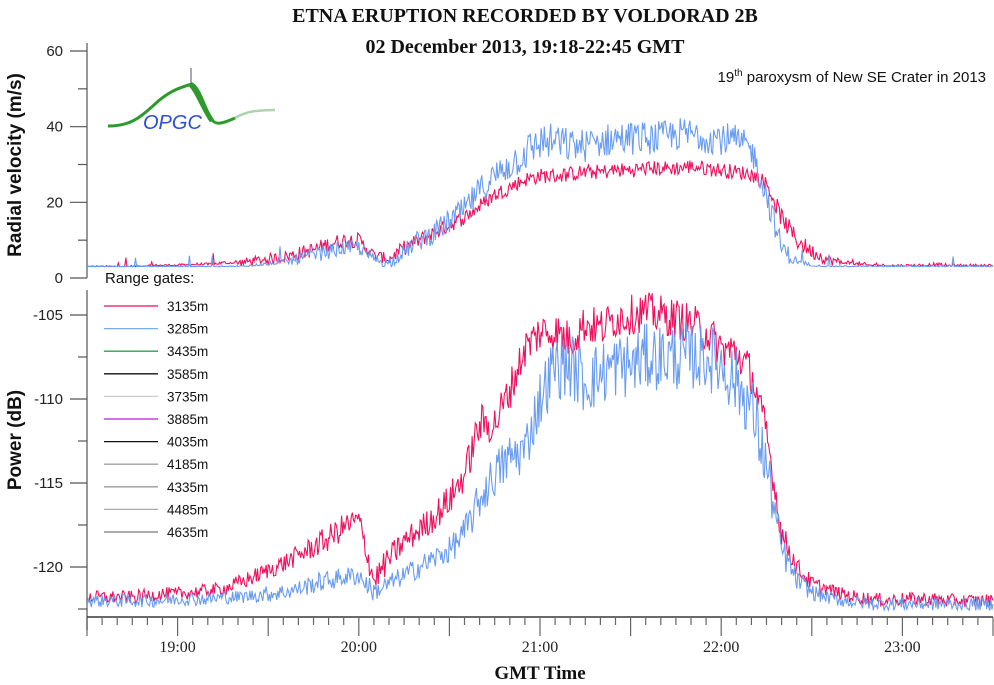  I want to click on y-tick-label-velocity: 0, so click(59, 278).